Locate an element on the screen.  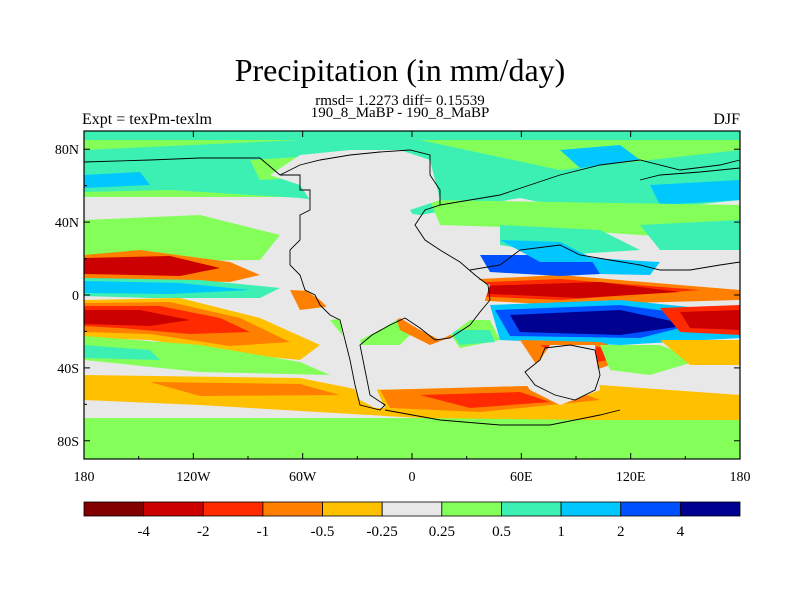
x-tick-label: 120W is located at coordinates (193, 477).